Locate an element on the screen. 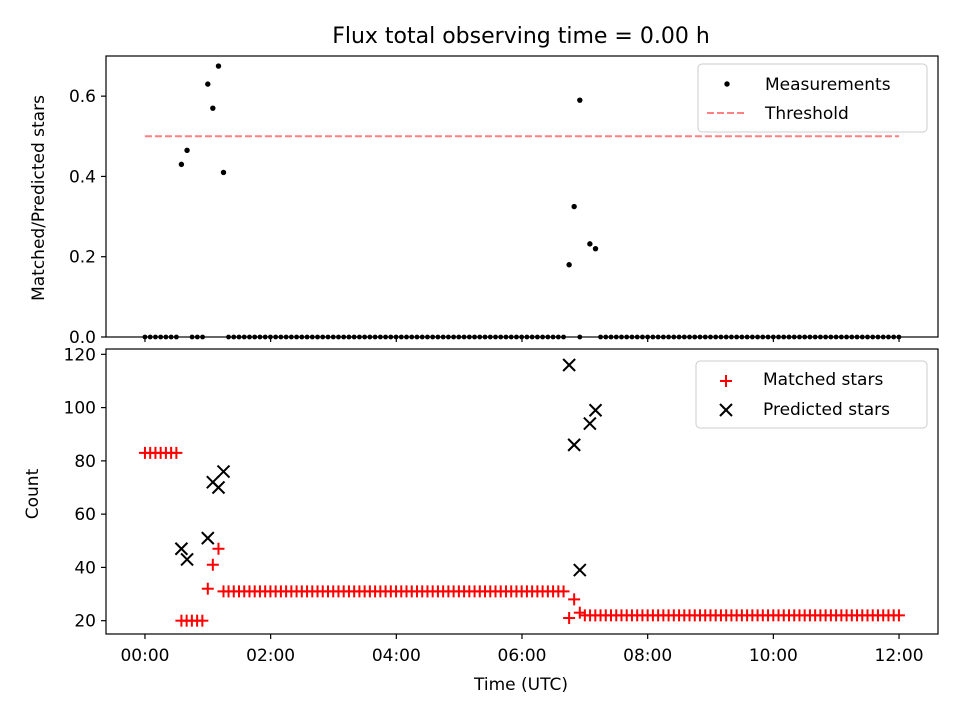 The image size is (960, 720). bottom-x-tick-label: 10:00 is located at coordinates (773, 656).